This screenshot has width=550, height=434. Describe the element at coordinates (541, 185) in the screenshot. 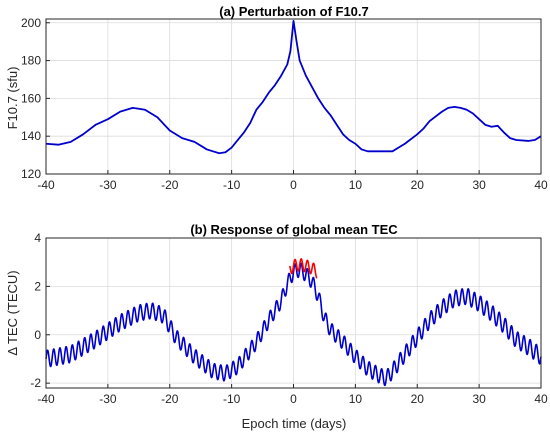

I see `panel-a-xtick-label: 40` at that location.